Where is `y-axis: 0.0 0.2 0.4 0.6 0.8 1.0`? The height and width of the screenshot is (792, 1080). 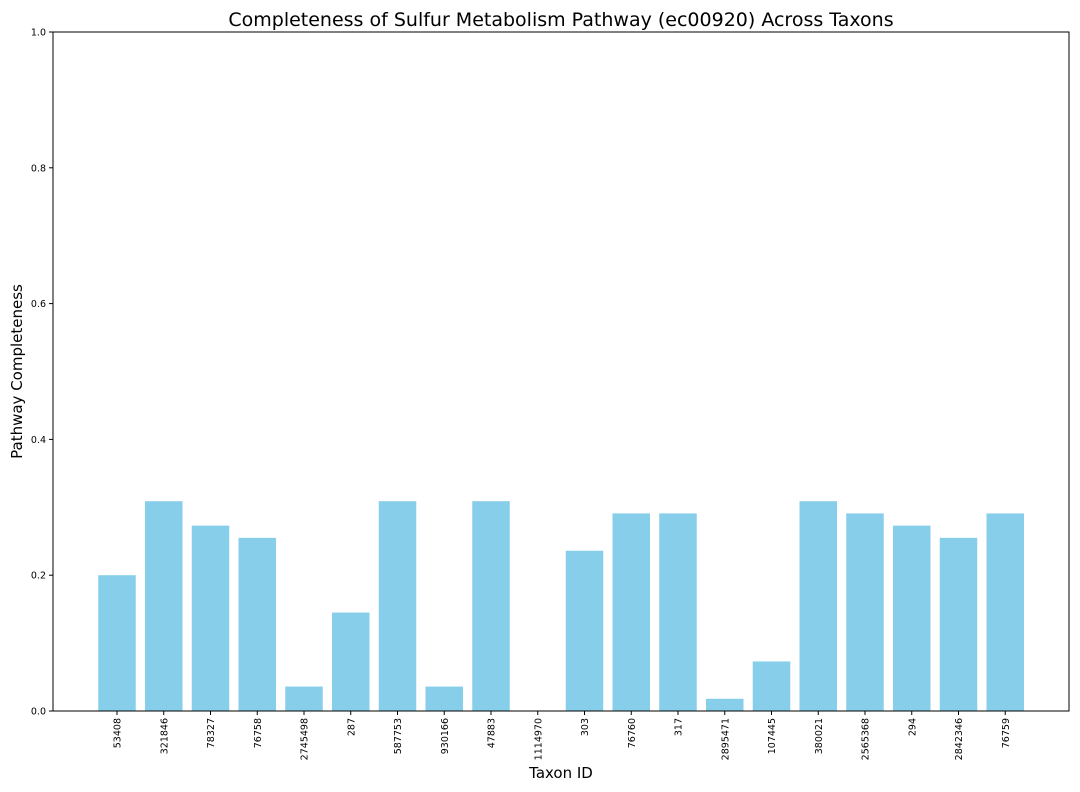 y-axis: 0.0 0.2 0.4 0.6 0.8 1.0 is located at coordinates (42, 373).